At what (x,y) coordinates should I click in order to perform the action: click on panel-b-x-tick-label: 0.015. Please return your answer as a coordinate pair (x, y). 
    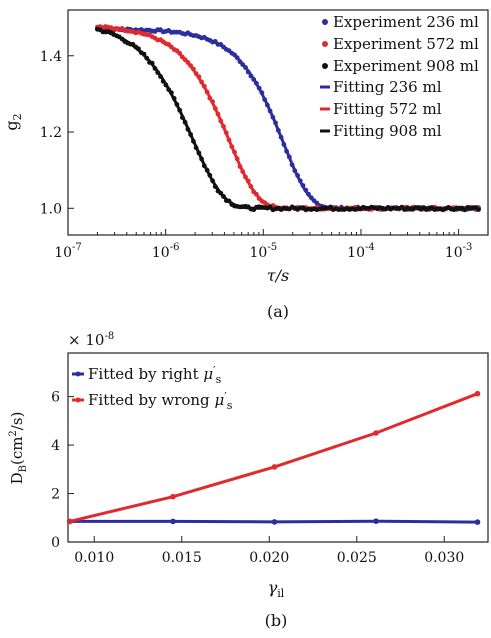
    Looking at the image, I should click on (182, 558).